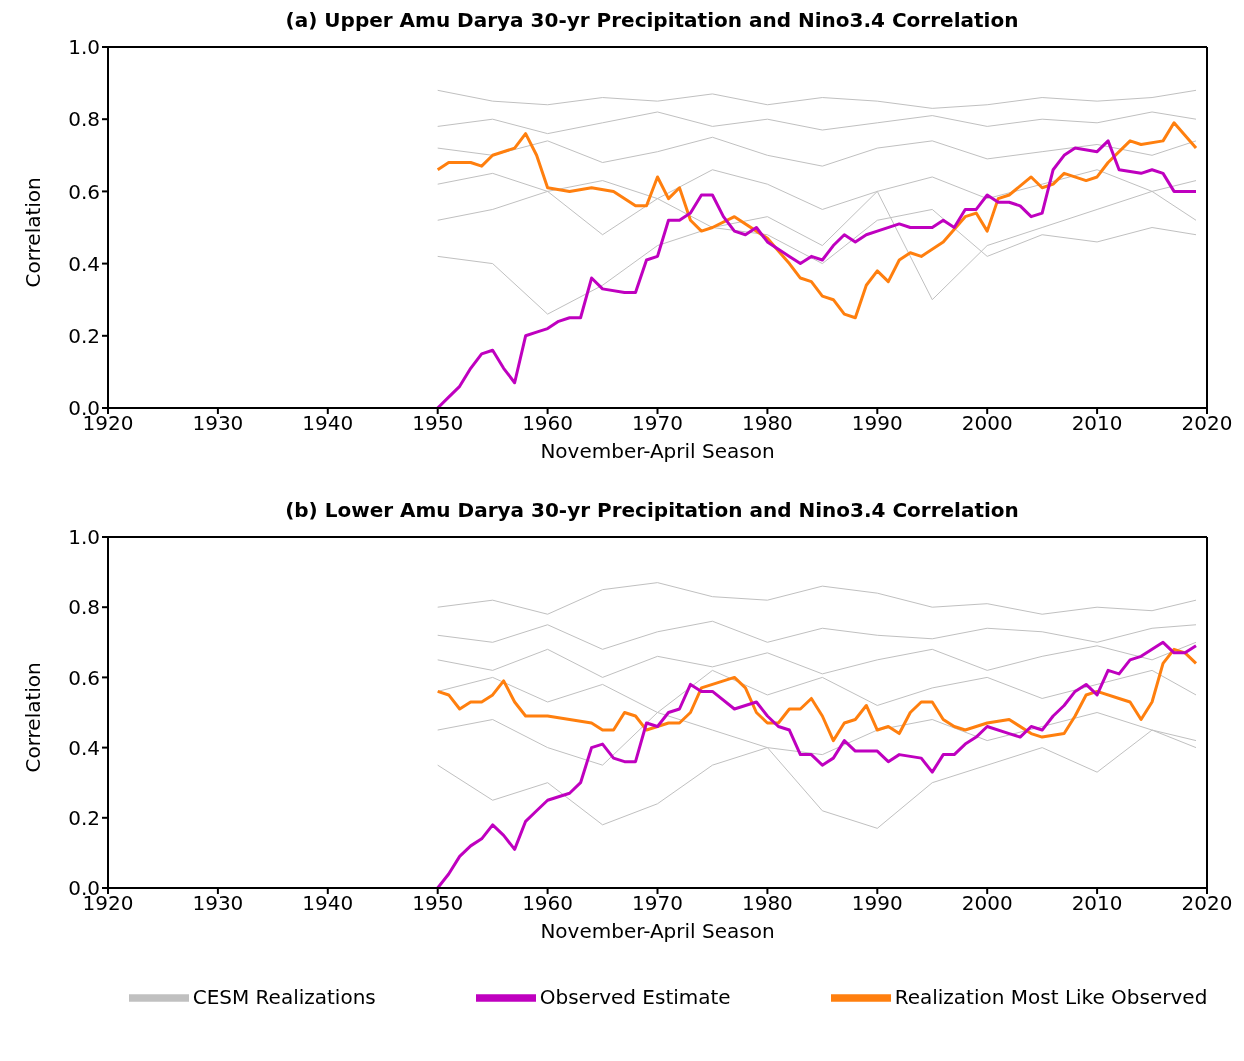 This screenshot has width=1244, height=1061. What do you see at coordinates (284, 996) in the screenshot?
I see `legend-label: CESM Realizations` at bounding box center [284, 996].